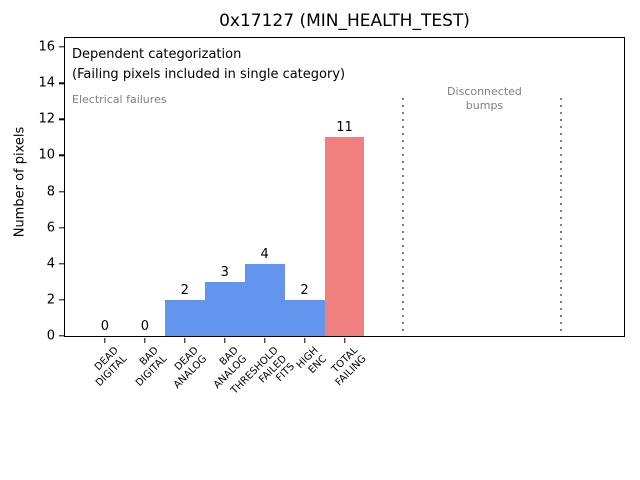 This screenshot has width=640, height=480. What do you see at coordinates (344, 21) in the screenshot?
I see `chart-title: 0x17127 (MIN_HEALTH_TEST)` at bounding box center [344, 21].